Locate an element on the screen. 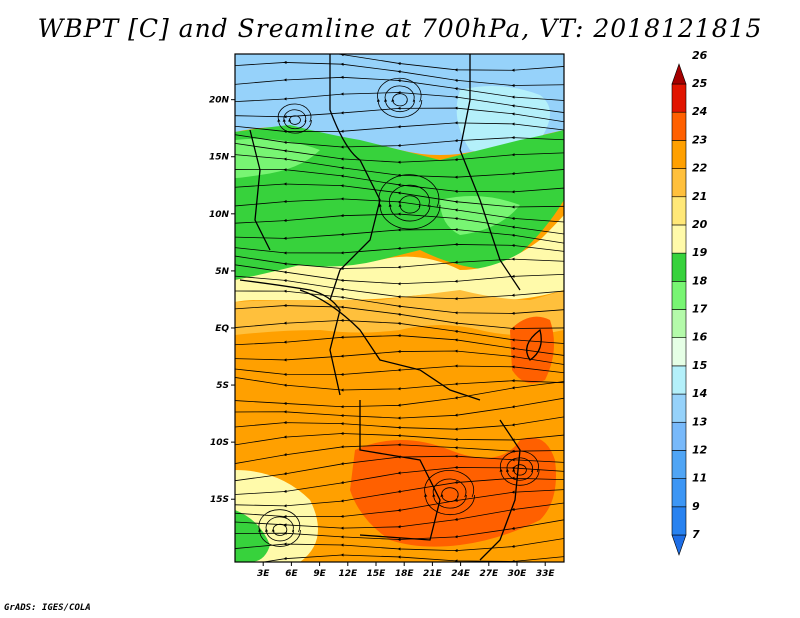 The width and height of the screenshot is (800, 618). lat-tick-label: 5S is located at coordinates (222, 386).